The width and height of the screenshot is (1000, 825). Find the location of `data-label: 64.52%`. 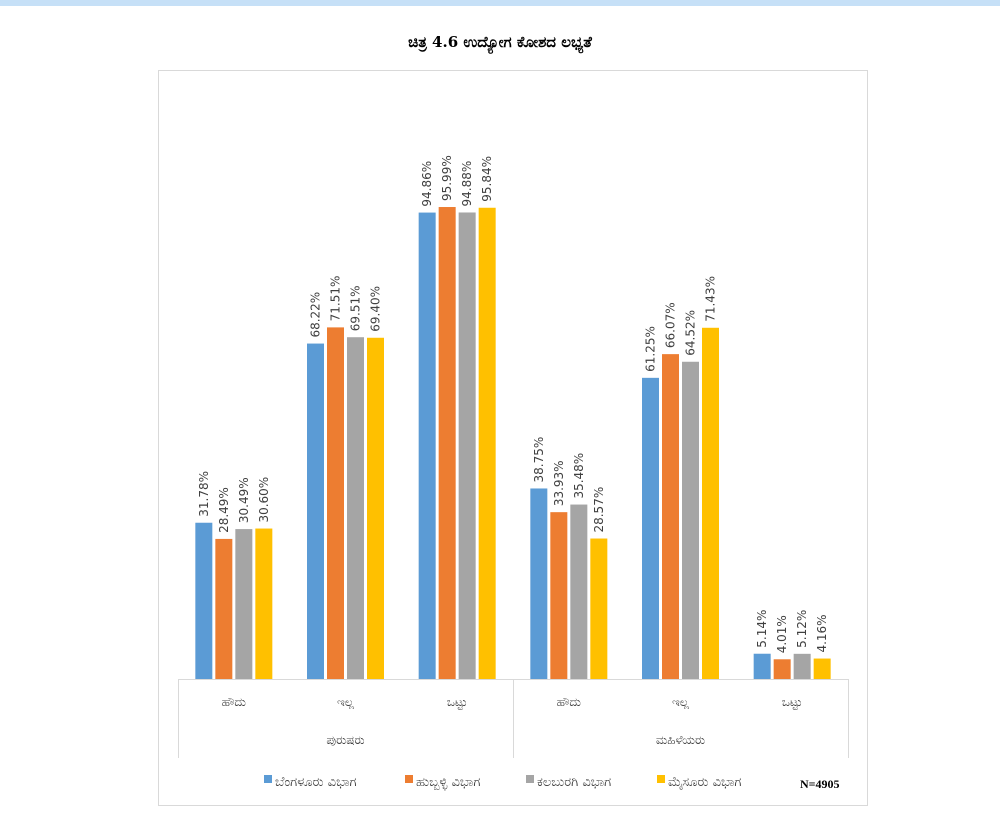

data-label: 64.52% is located at coordinates (691, 333).